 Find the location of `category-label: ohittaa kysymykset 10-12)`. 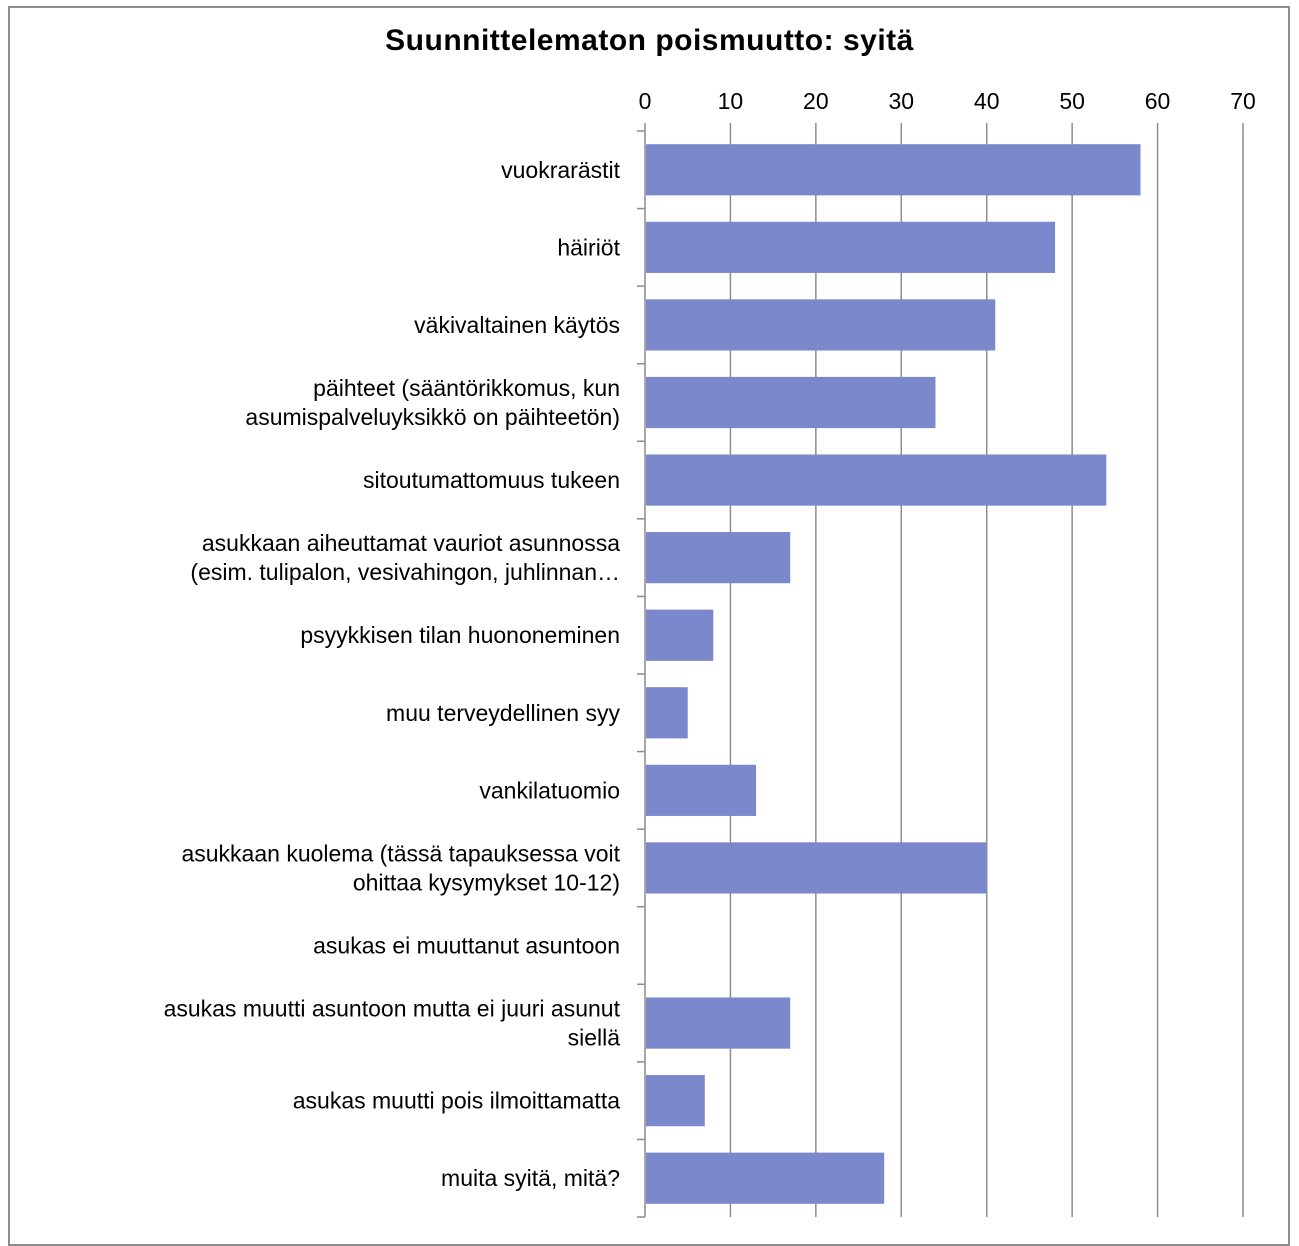

category-label: ohittaa kysymykset 10-12) is located at coordinates (486, 882).